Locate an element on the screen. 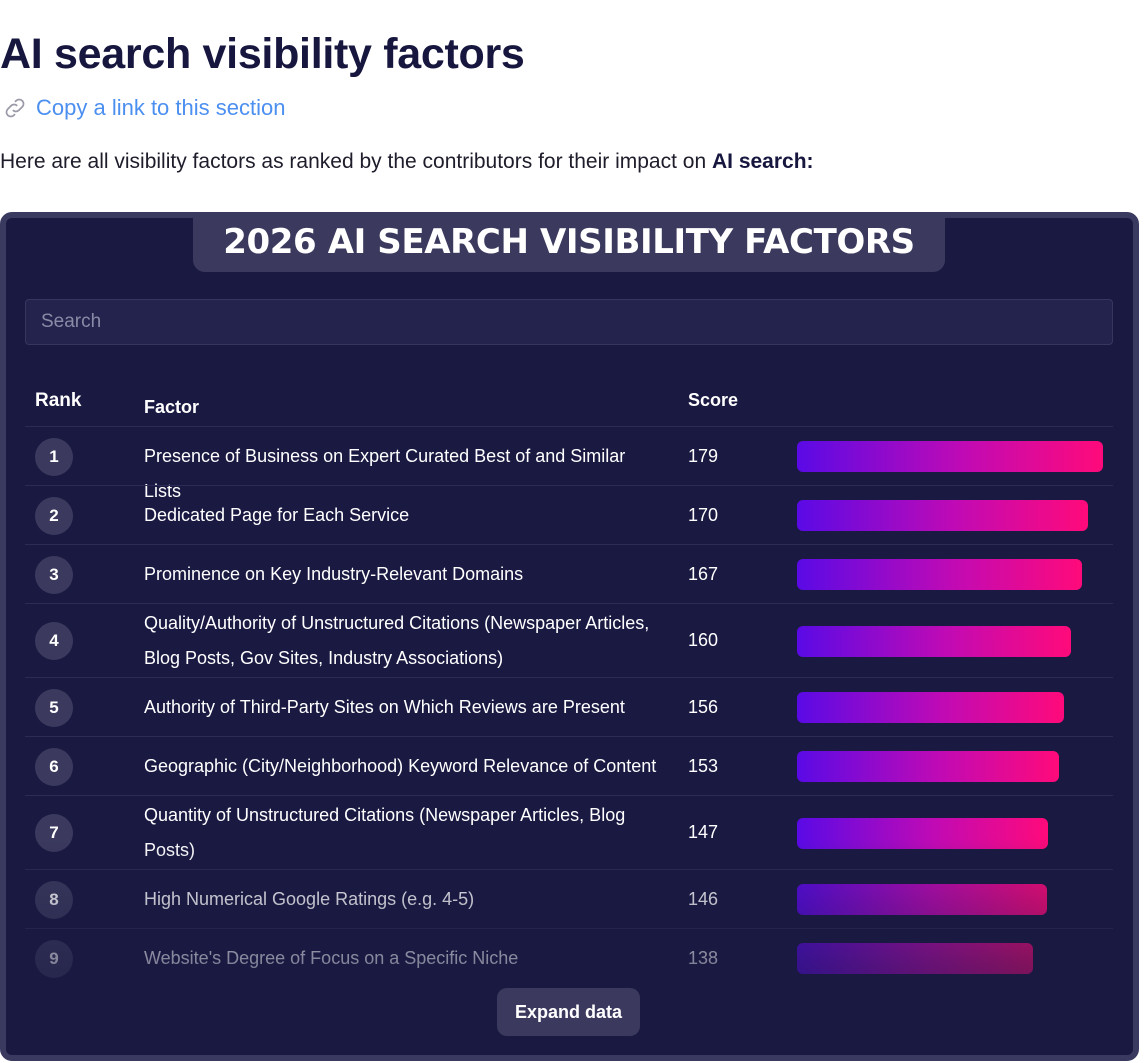  score-value: 179 is located at coordinates (703, 455).